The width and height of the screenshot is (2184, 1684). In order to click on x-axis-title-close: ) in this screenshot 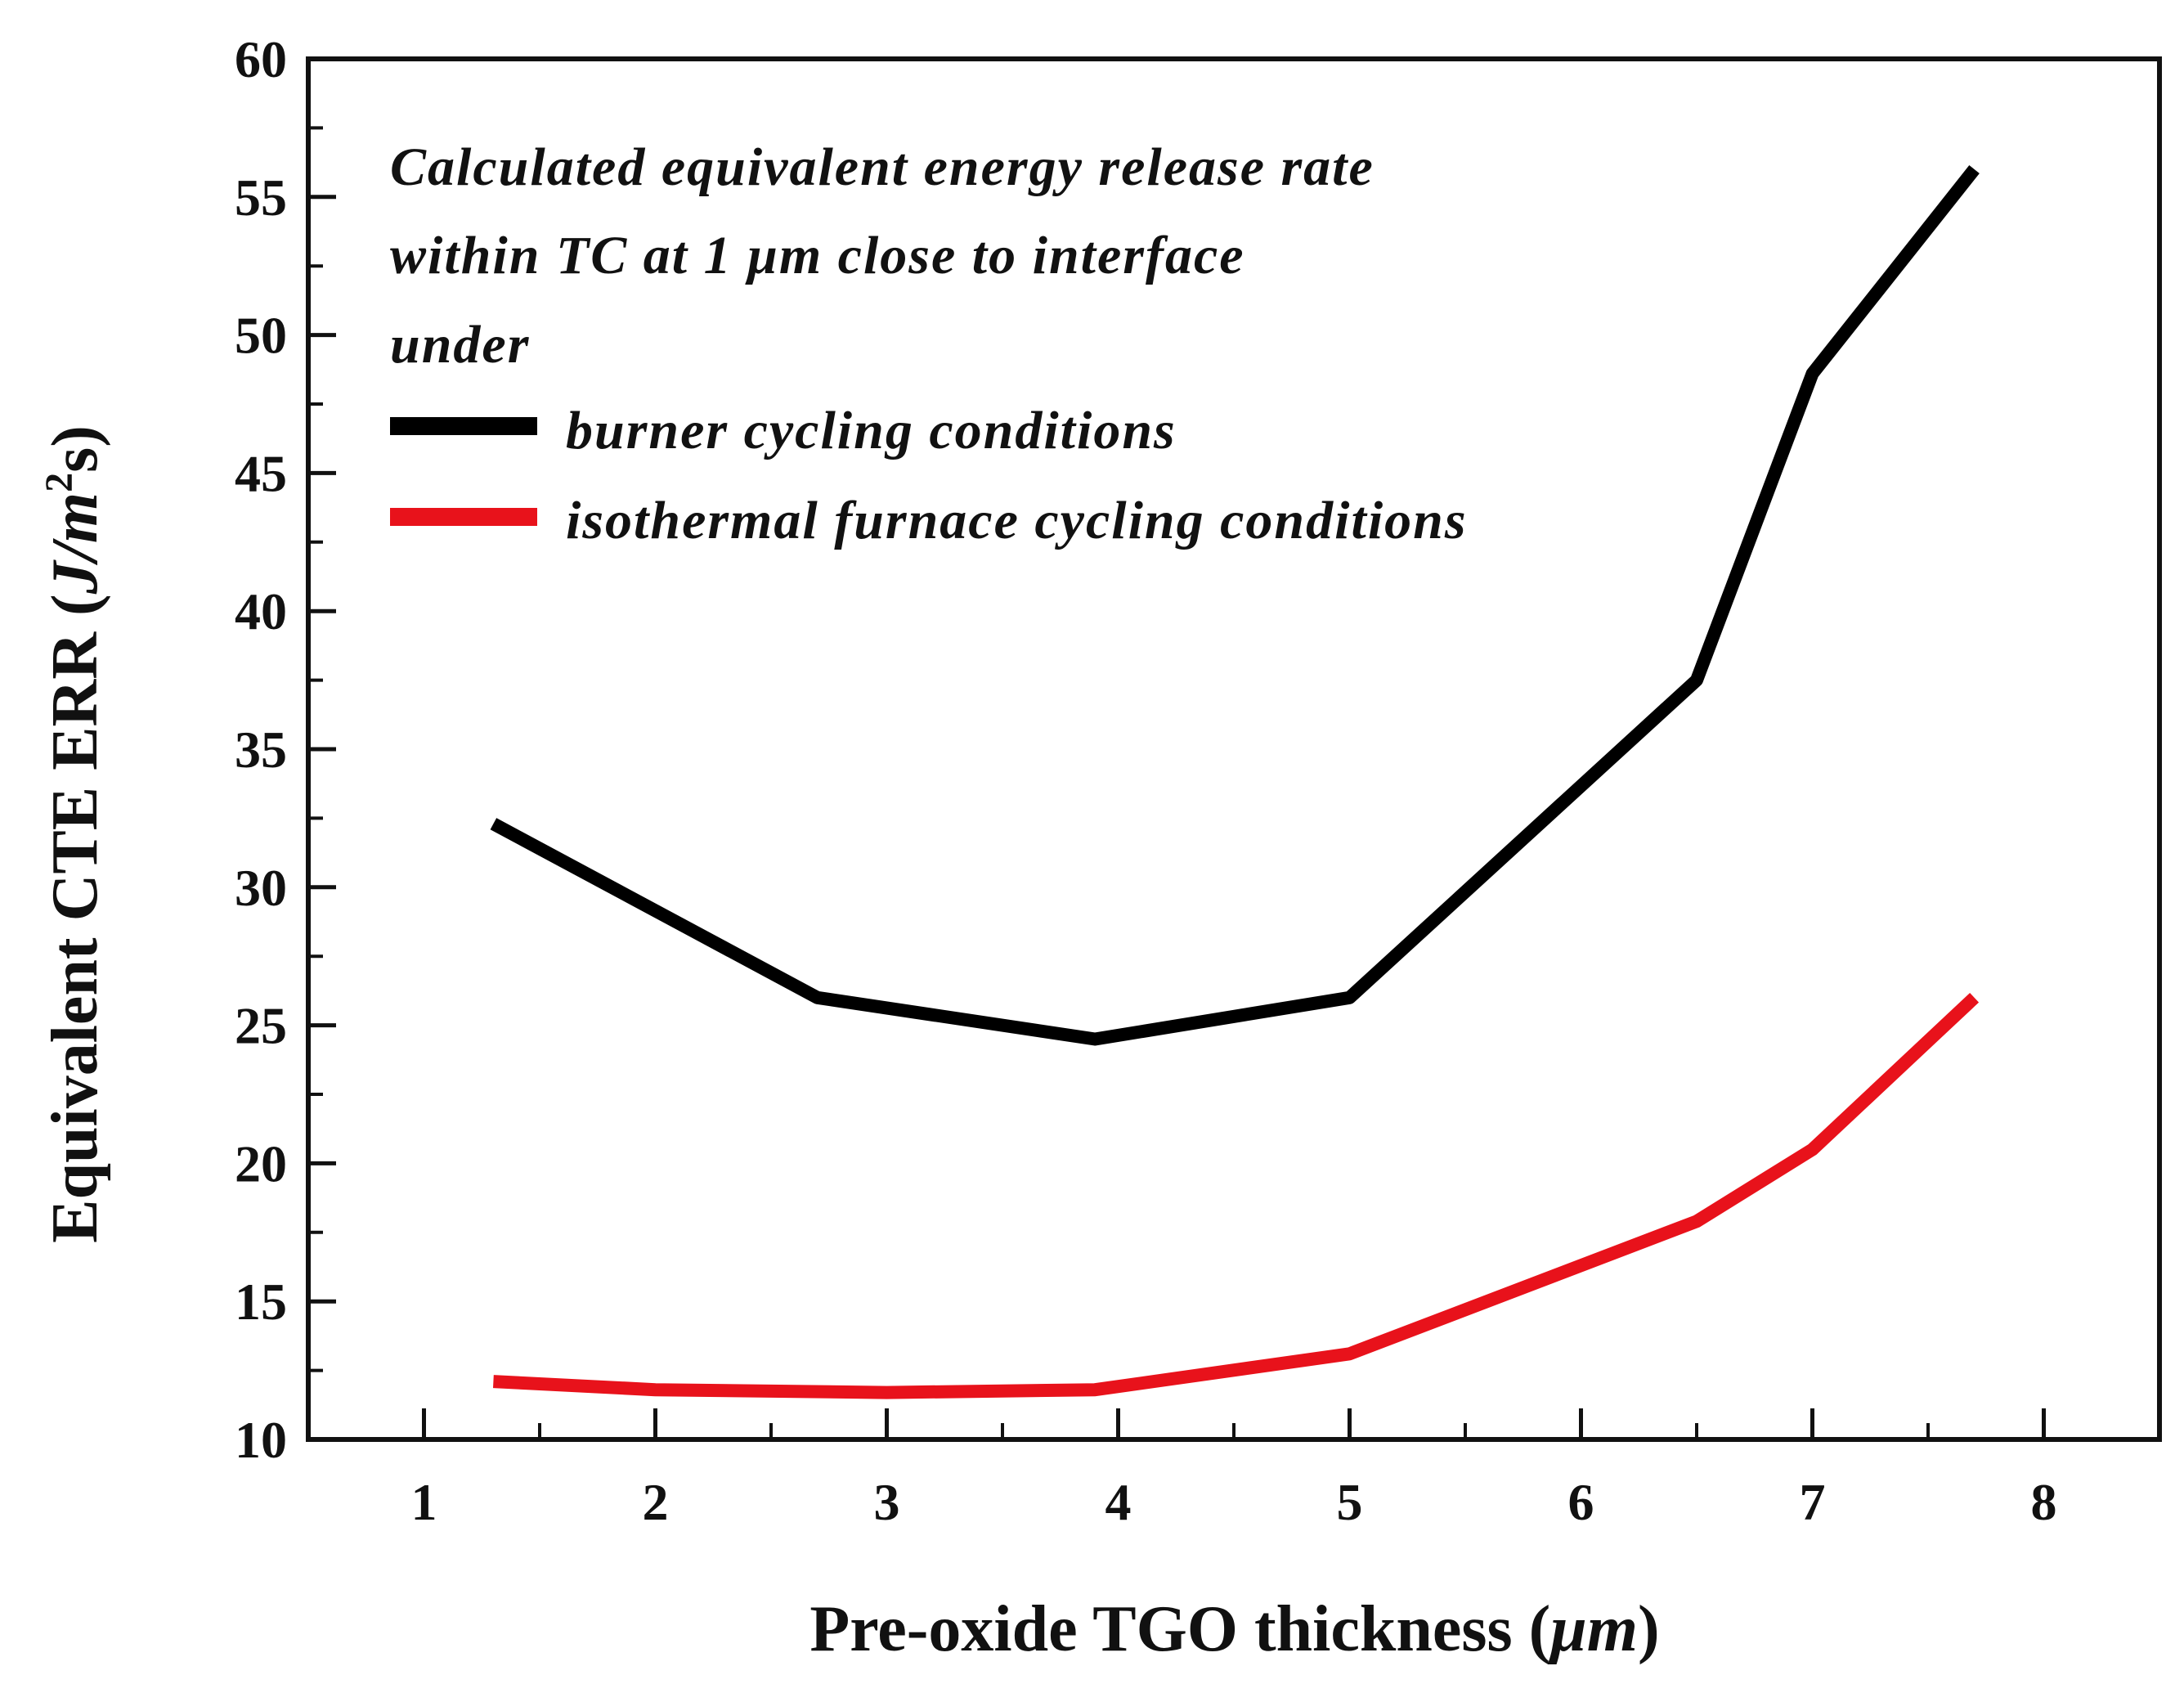, I will do `click(1649, 1629)`.